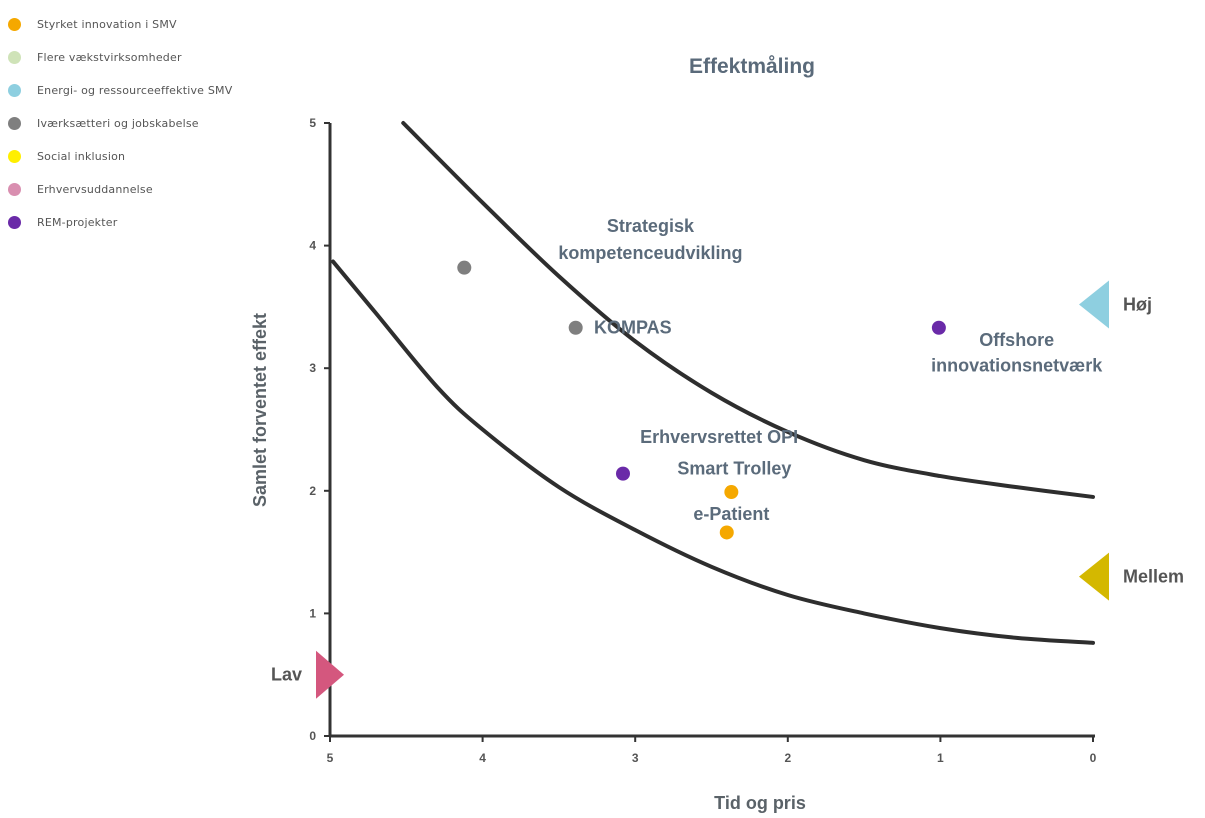 This screenshot has width=1205, height=818. I want to click on legend-item: Iværksætteri og jobskabelse, so click(120, 123).